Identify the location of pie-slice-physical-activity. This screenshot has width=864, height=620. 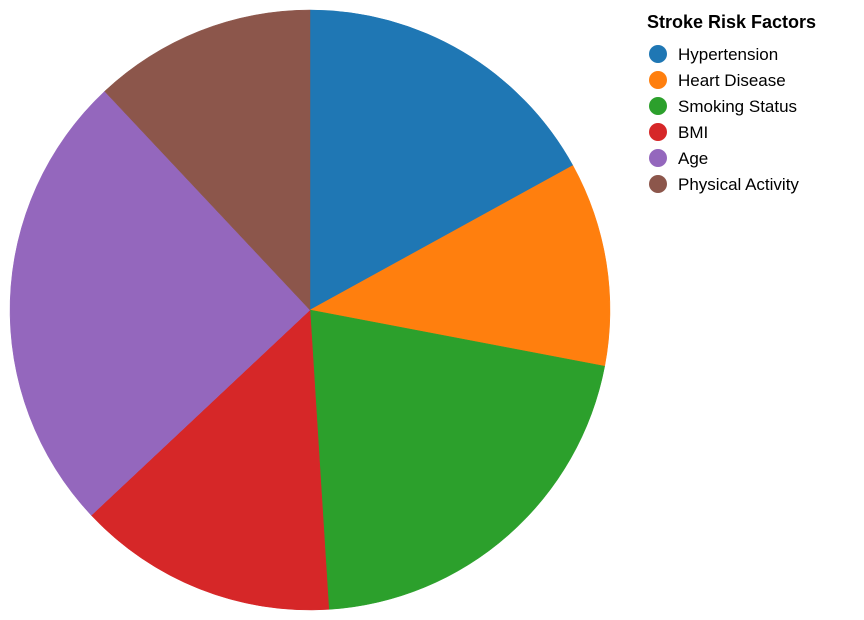
(207, 160).